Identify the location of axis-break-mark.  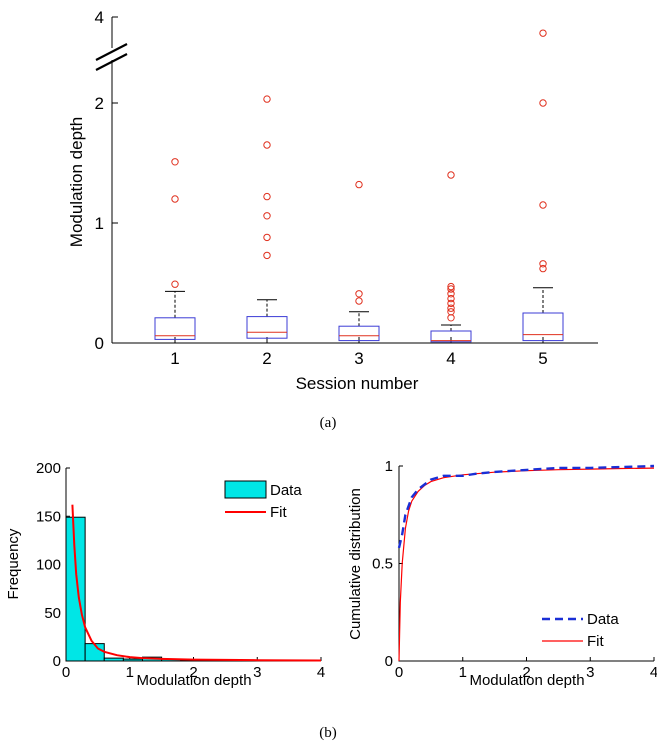
(111, 57).